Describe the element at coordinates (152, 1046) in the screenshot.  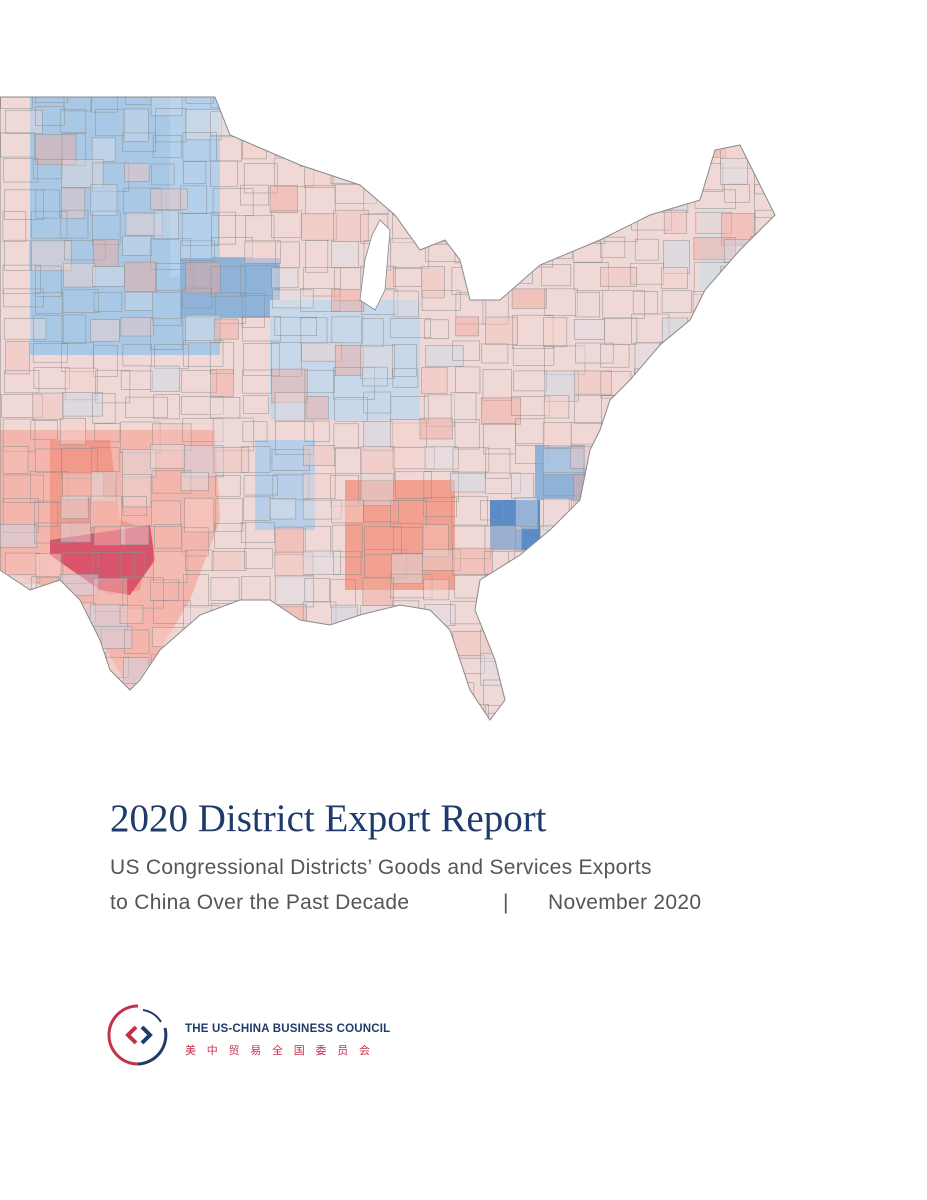
I see `logo-arc` at that location.